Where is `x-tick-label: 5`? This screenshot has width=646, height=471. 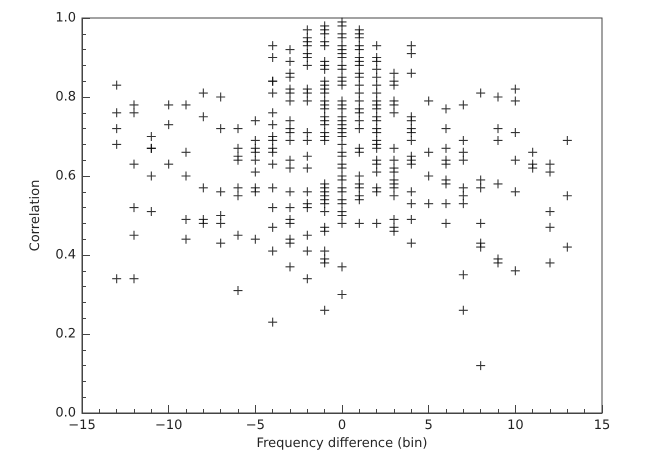
x-tick-label: 5 is located at coordinates (428, 425).